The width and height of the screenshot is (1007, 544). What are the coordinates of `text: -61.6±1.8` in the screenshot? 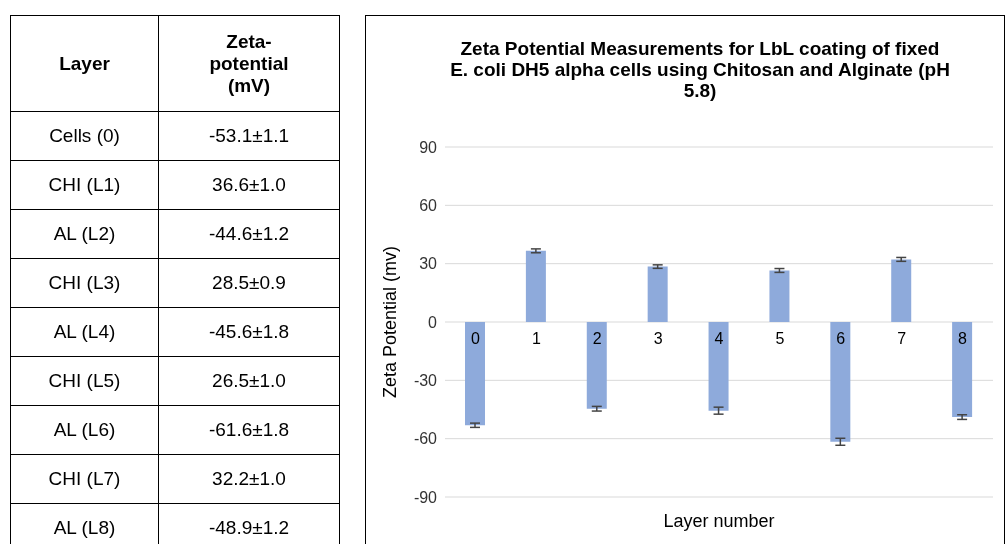 It's located at (249, 430).